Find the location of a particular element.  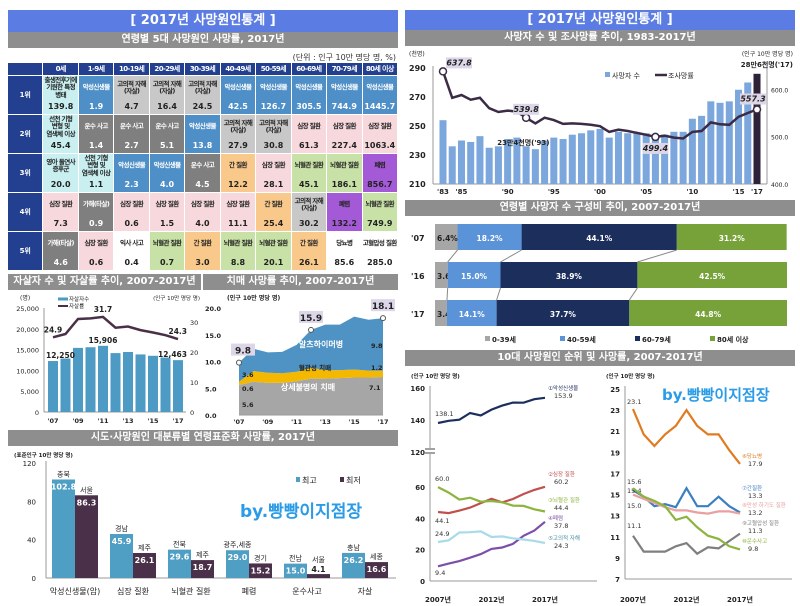

table-cell: 익사 사고 0.4 is located at coordinates (131, 251).